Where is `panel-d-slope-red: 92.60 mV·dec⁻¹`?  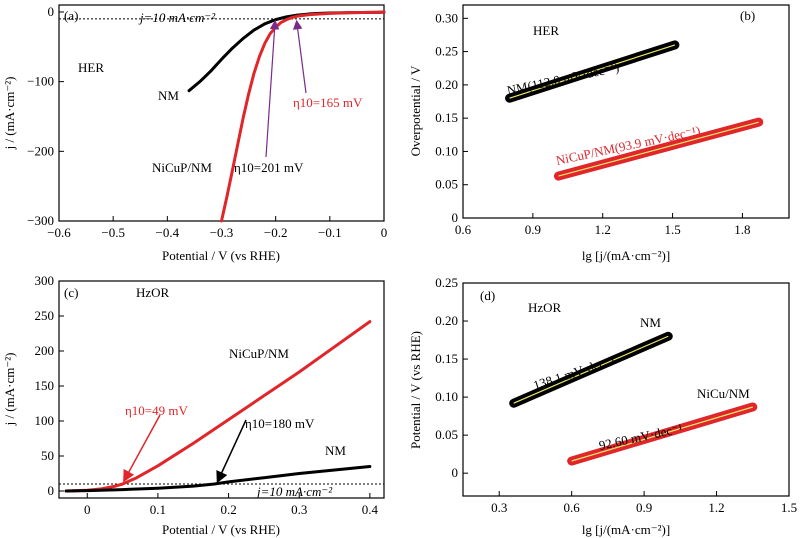
panel-d-slope-red: 92.60 mV·dec⁻¹ is located at coordinates (641, 437).